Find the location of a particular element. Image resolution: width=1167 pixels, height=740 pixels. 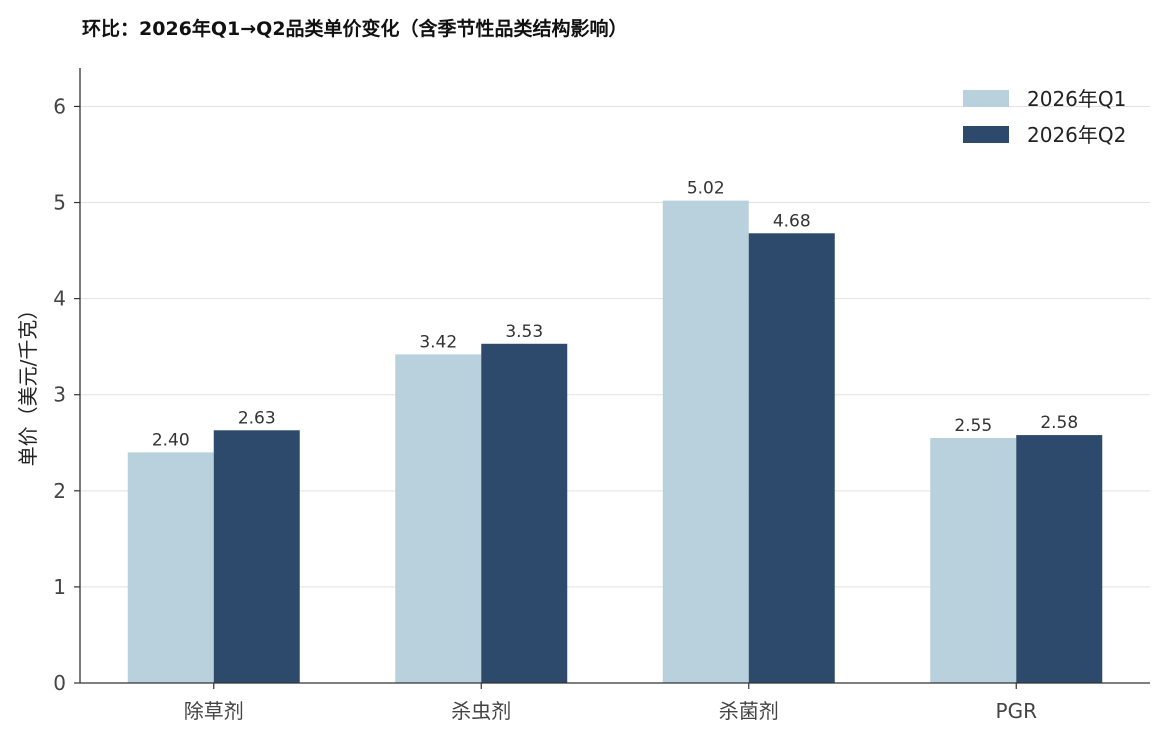

y-tick-label: 4 is located at coordinates (59, 299).